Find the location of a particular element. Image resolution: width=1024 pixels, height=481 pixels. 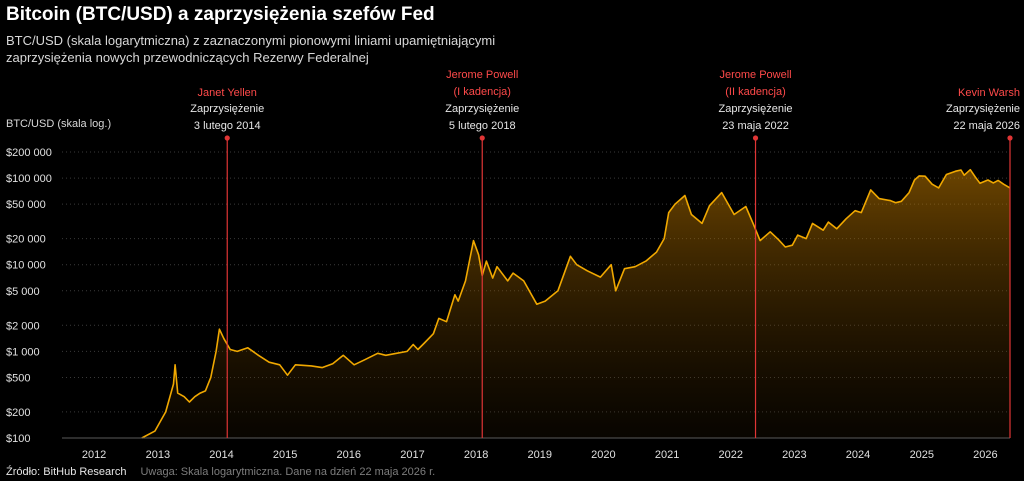

y-tick-label: $50 000 is located at coordinates (26, 205).